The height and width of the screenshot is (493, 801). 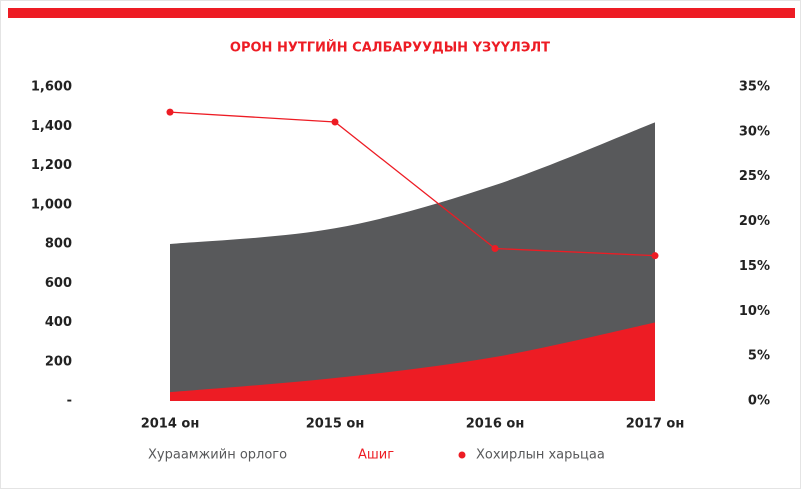 I want to click on y-tick-label: -, so click(x=69, y=401).